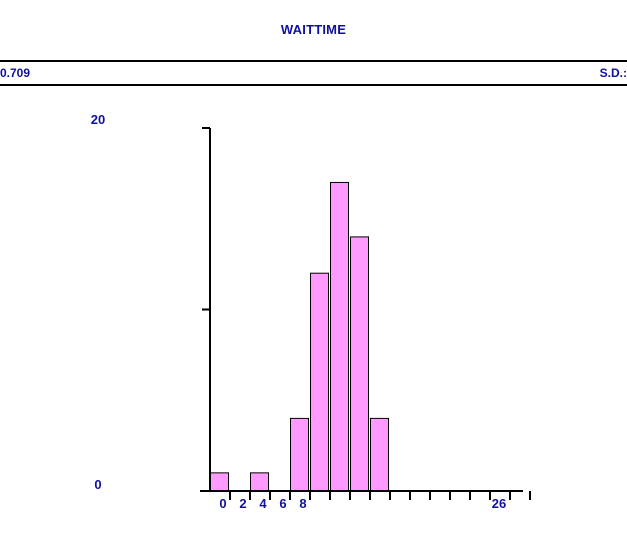  What do you see at coordinates (242, 503) in the screenshot?
I see `x-tick-label: 2` at bounding box center [242, 503].